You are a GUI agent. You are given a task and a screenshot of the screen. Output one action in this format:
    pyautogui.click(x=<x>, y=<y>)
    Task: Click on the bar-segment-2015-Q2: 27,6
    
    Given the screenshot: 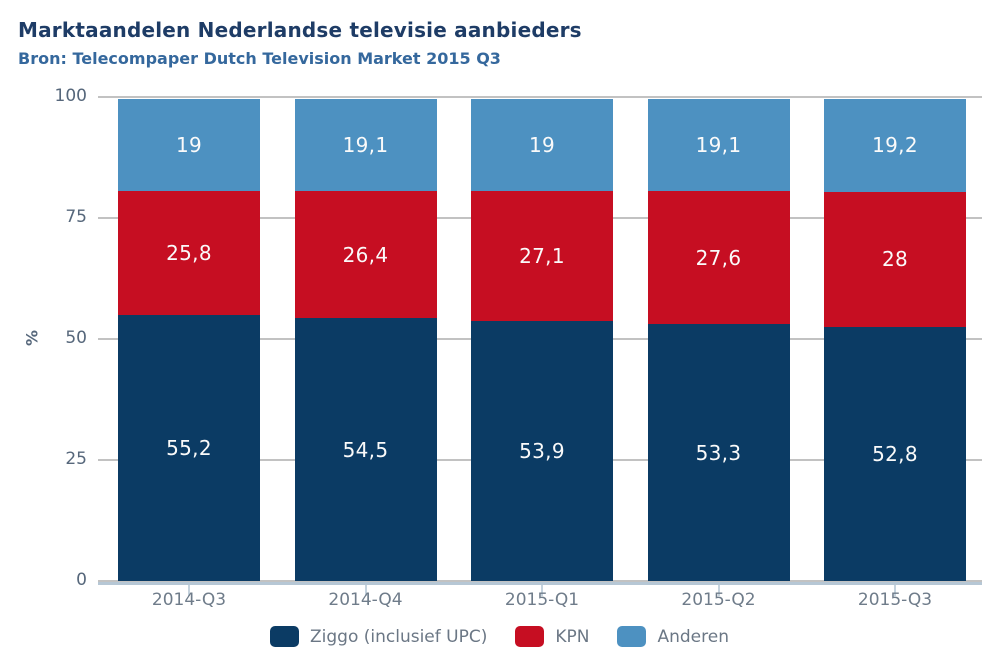 What is the action you would take?
    pyautogui.click(x=718, y=258)
    